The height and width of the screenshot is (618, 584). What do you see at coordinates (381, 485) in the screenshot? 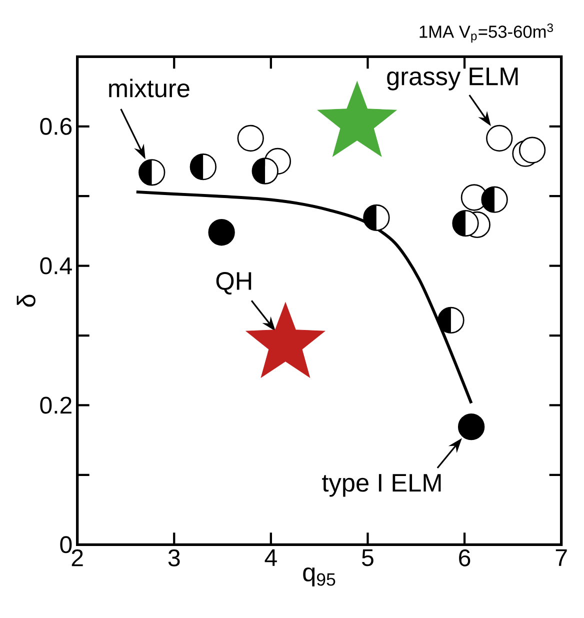
I see `annotation: type I ELM` at bounding box center [381, 485].